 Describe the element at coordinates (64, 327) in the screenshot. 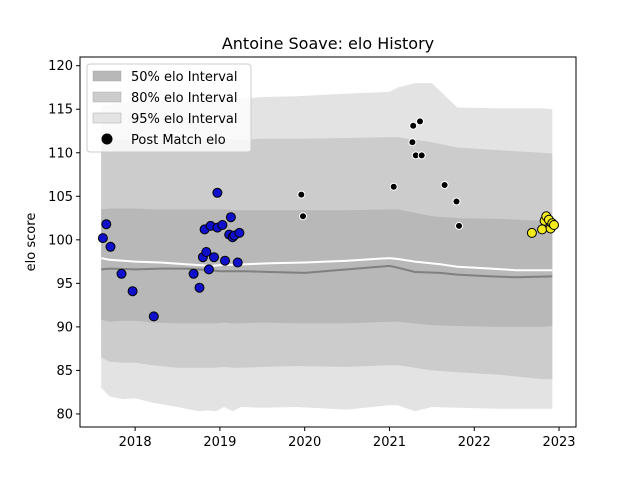

I see `y-tick-label: 90` at that location.